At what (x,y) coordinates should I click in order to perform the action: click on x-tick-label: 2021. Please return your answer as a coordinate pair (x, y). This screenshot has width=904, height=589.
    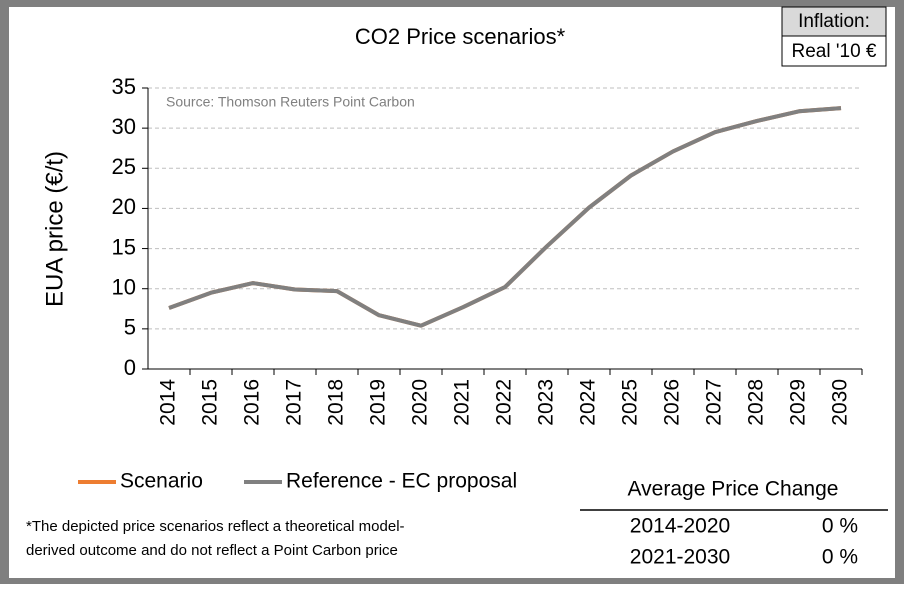
    Looking at the image, I should click on (462, 402).